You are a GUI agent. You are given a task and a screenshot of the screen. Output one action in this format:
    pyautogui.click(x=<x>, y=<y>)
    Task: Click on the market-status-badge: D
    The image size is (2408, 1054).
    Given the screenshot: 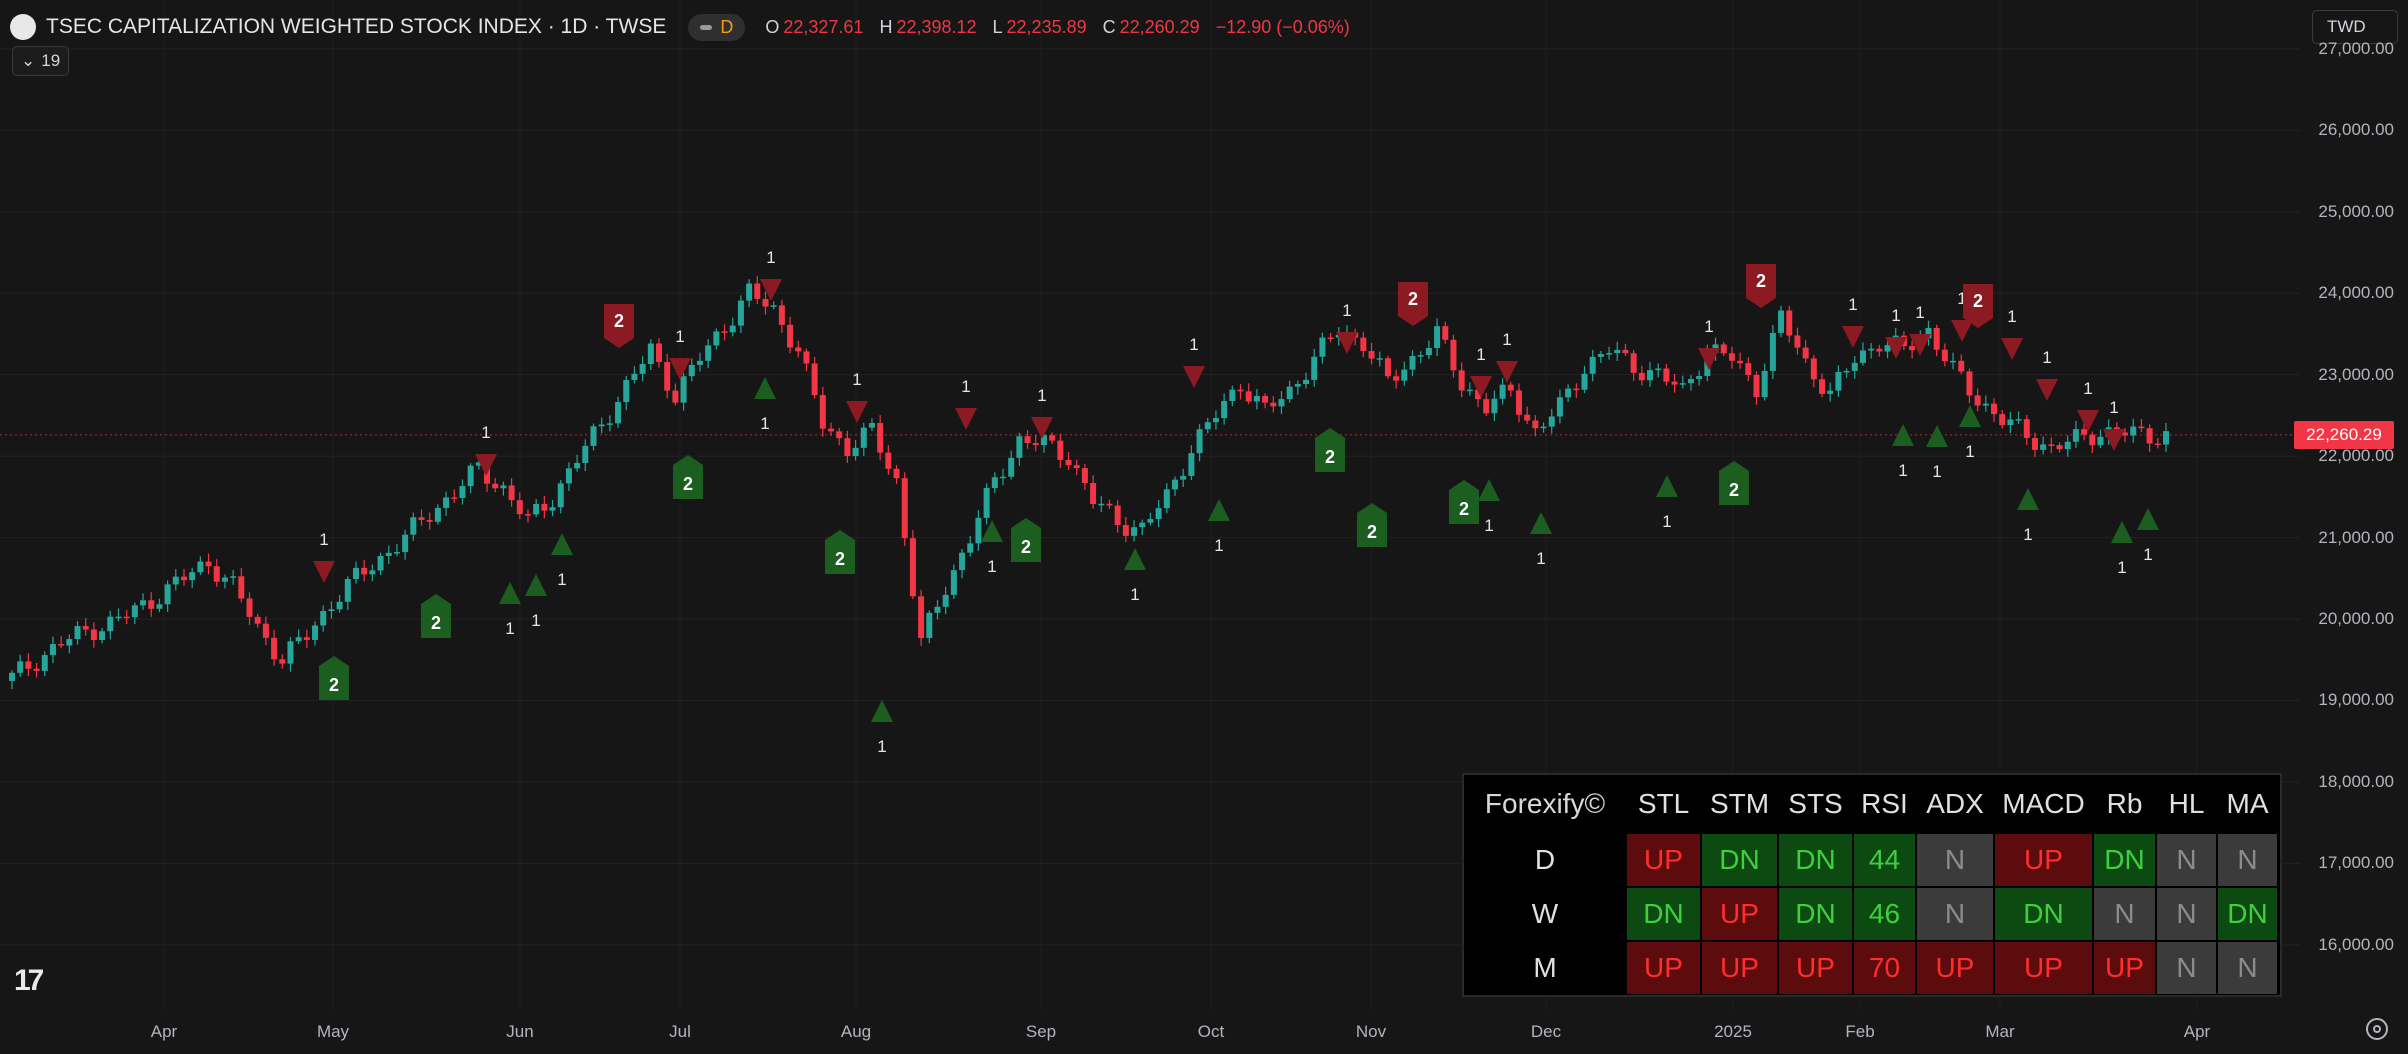 What is the action you would take?
    pyautogui.click(x=717, y=27)
    